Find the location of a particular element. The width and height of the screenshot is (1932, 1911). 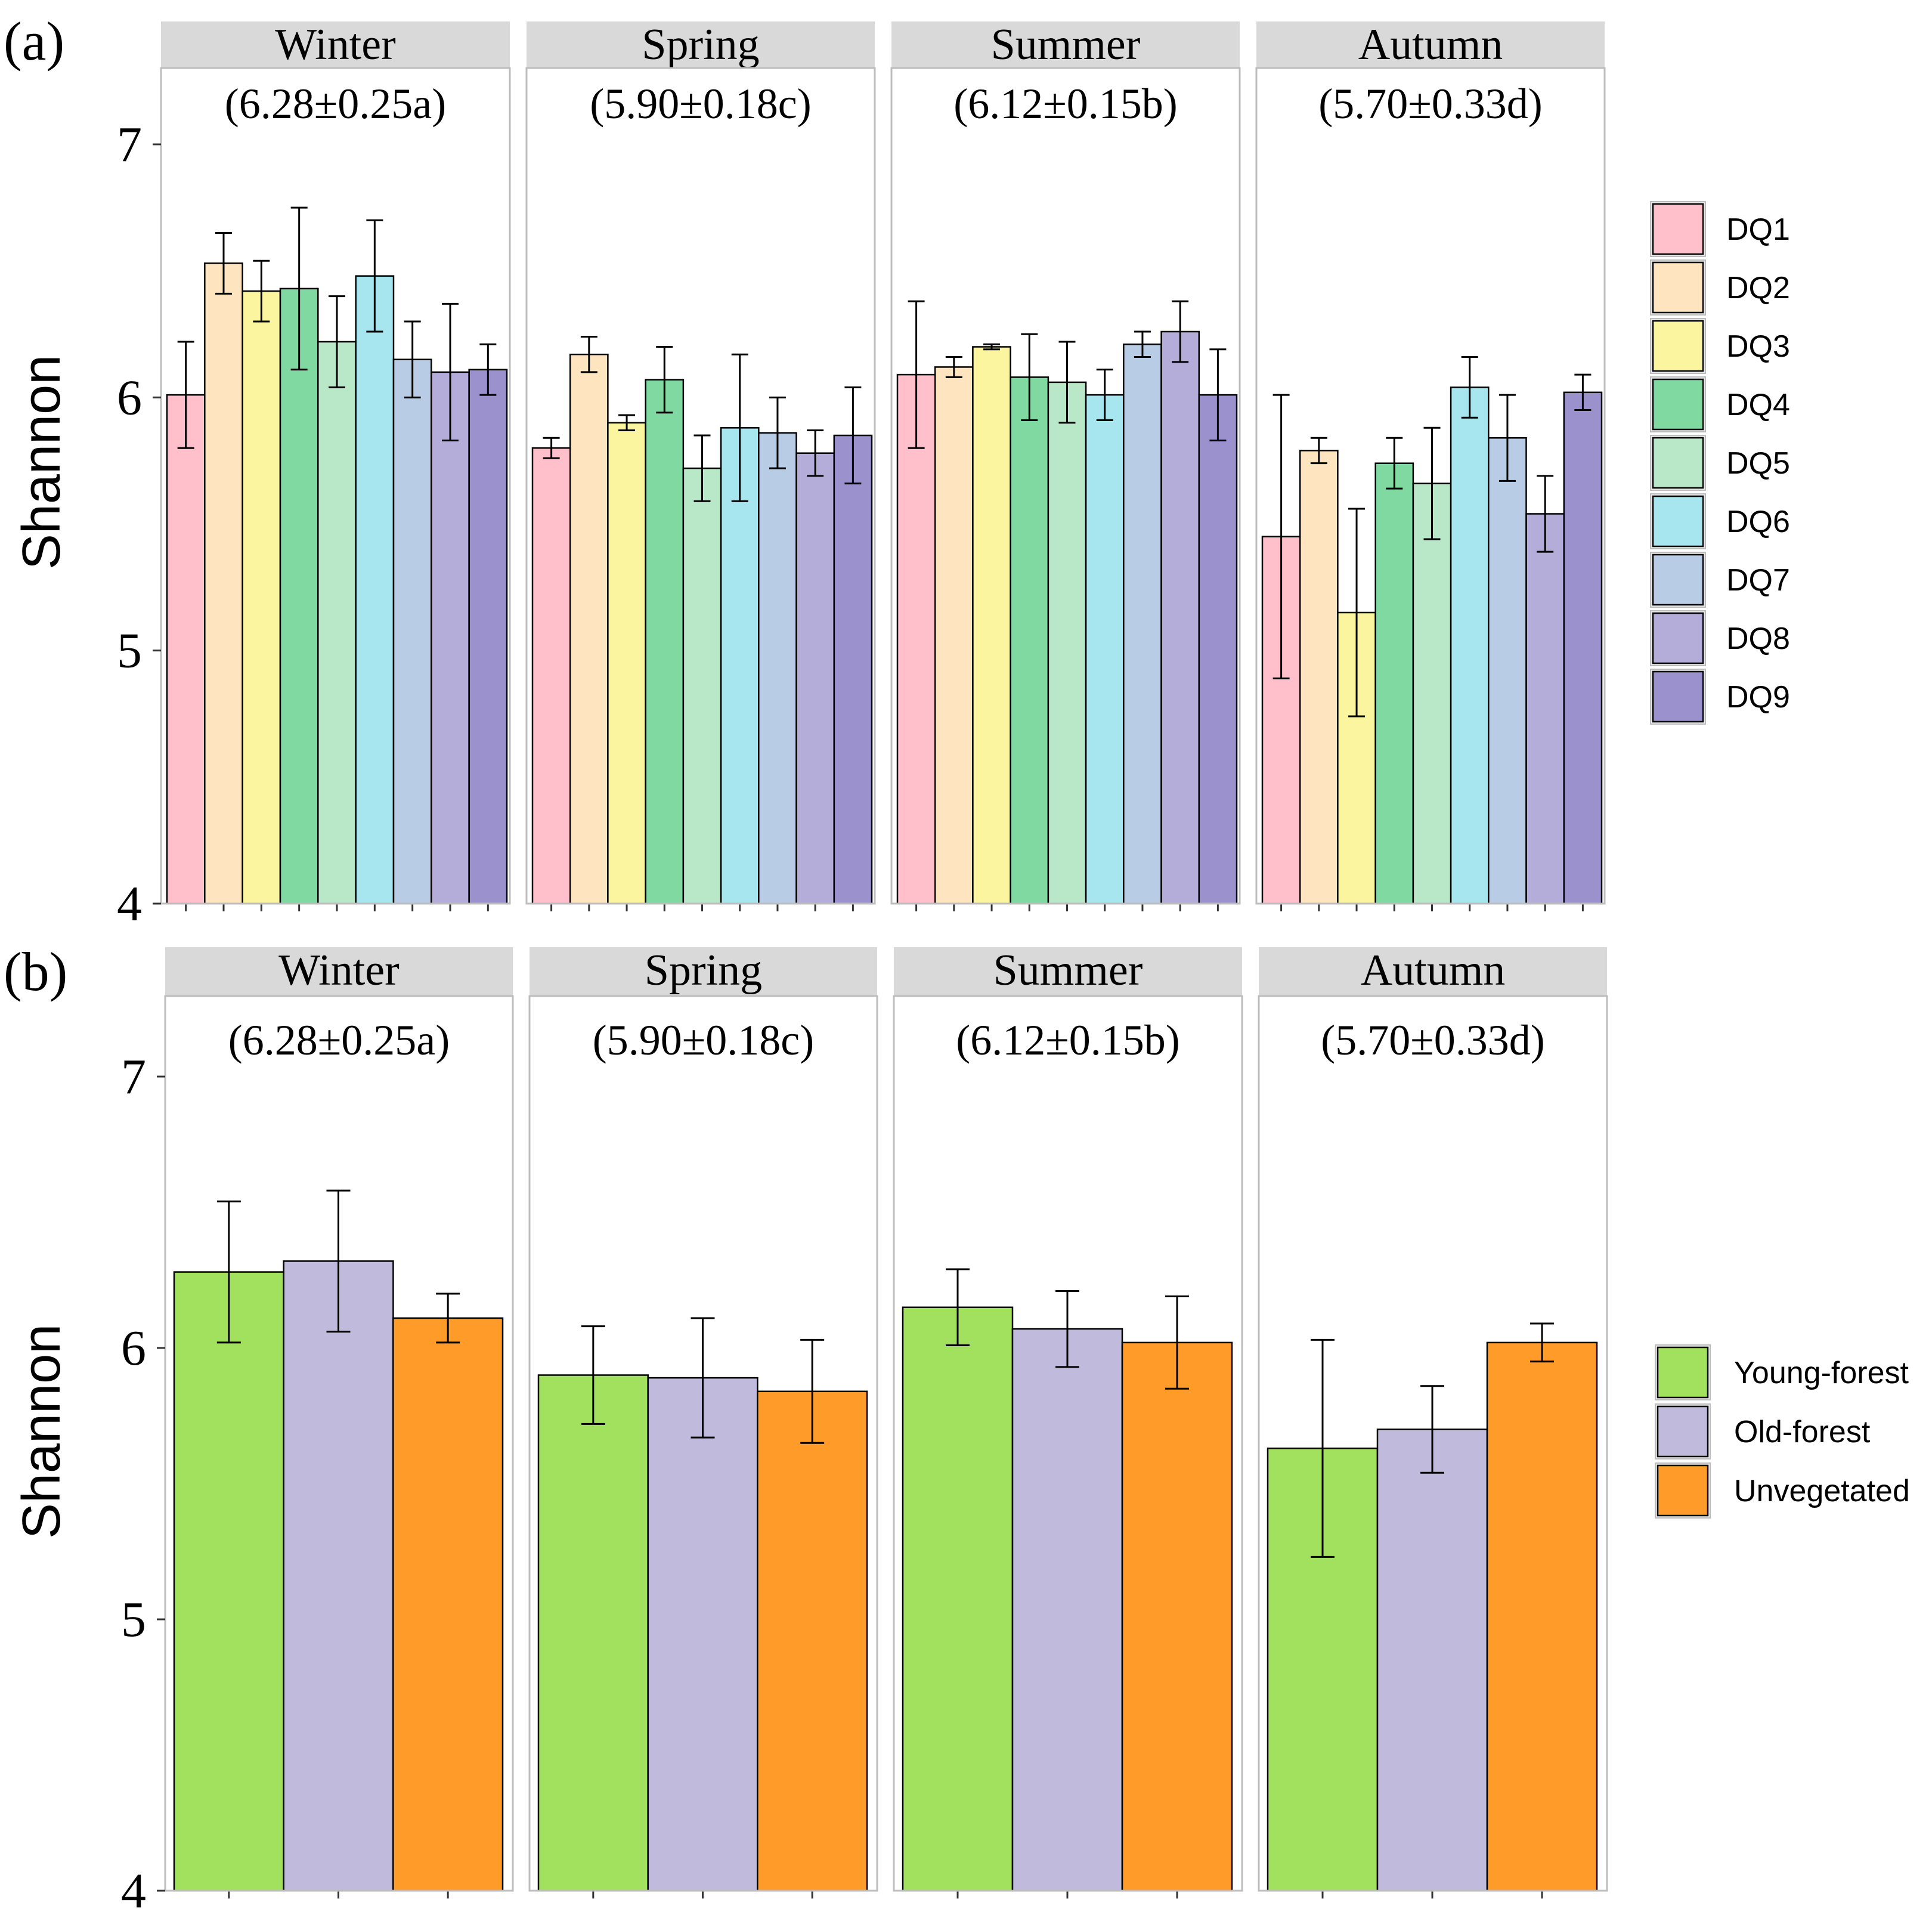

facet-annotation: (6.28±0.25a) is located at coordinates (335, 104).